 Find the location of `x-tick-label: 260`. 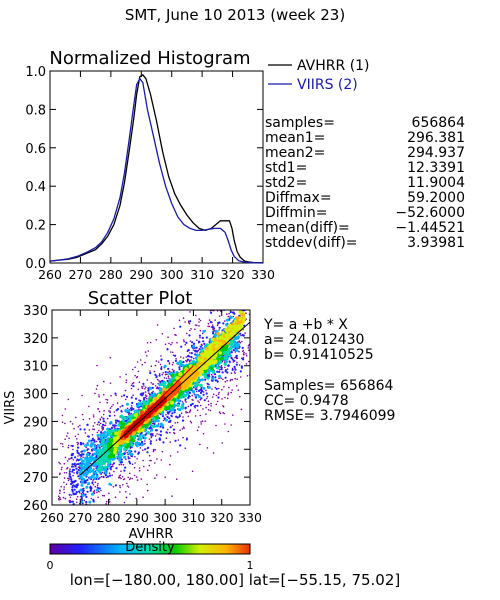

x-tick-label: 260 is located at coordinates (50, 274).